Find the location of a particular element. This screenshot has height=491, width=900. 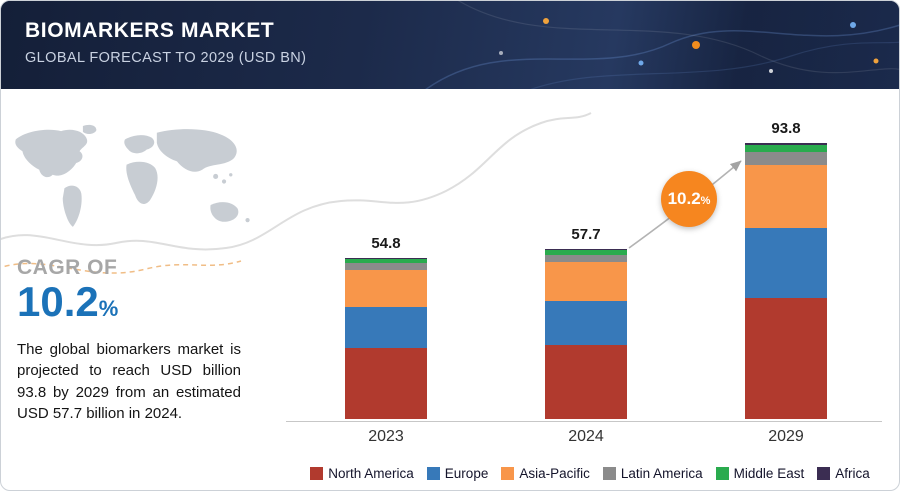

segment-europe-2029 is located at coordinates (786, 263).